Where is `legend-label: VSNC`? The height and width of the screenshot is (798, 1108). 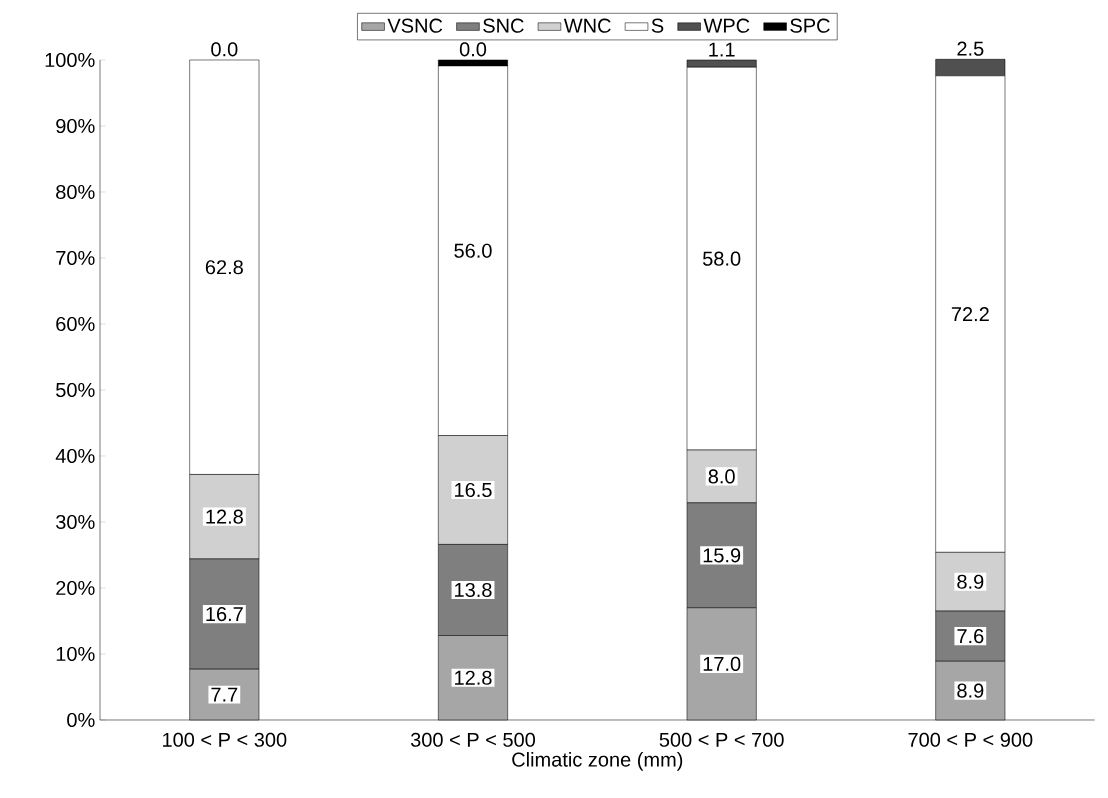 legend-label: VSNC is located at coordinates (415, 25).